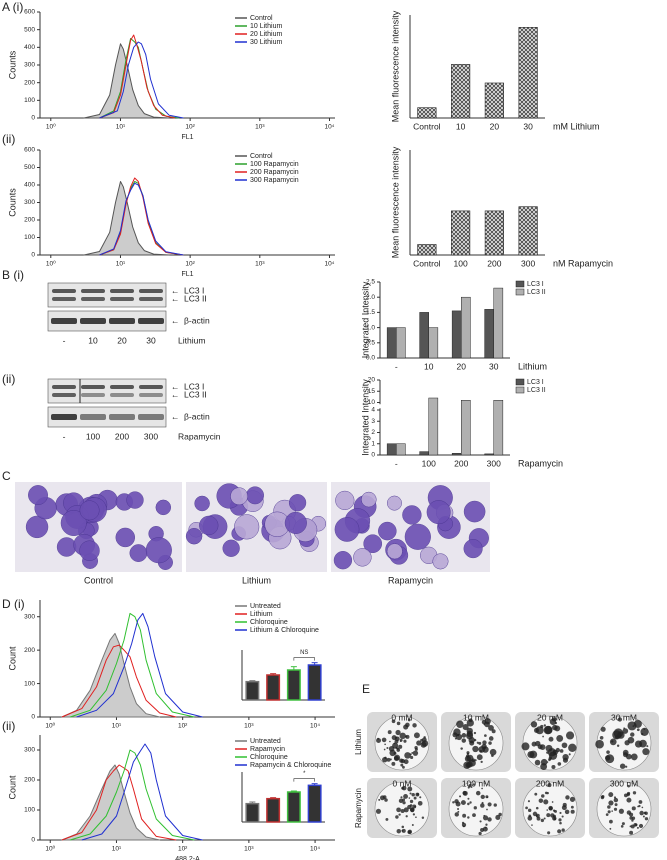  What do you see at coordinates (358, 742) in the screenshot?
I see `condition-label: Lithium` at bounding box center [358, 742].